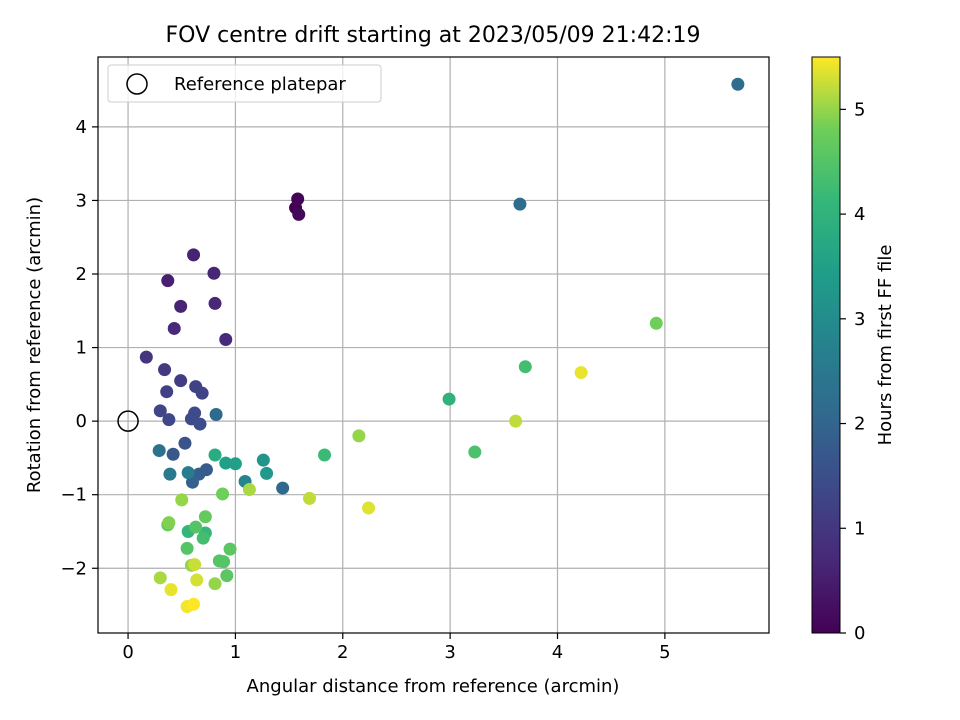  I want to click on colorbar-tick-label: 5, so click(859, 109).